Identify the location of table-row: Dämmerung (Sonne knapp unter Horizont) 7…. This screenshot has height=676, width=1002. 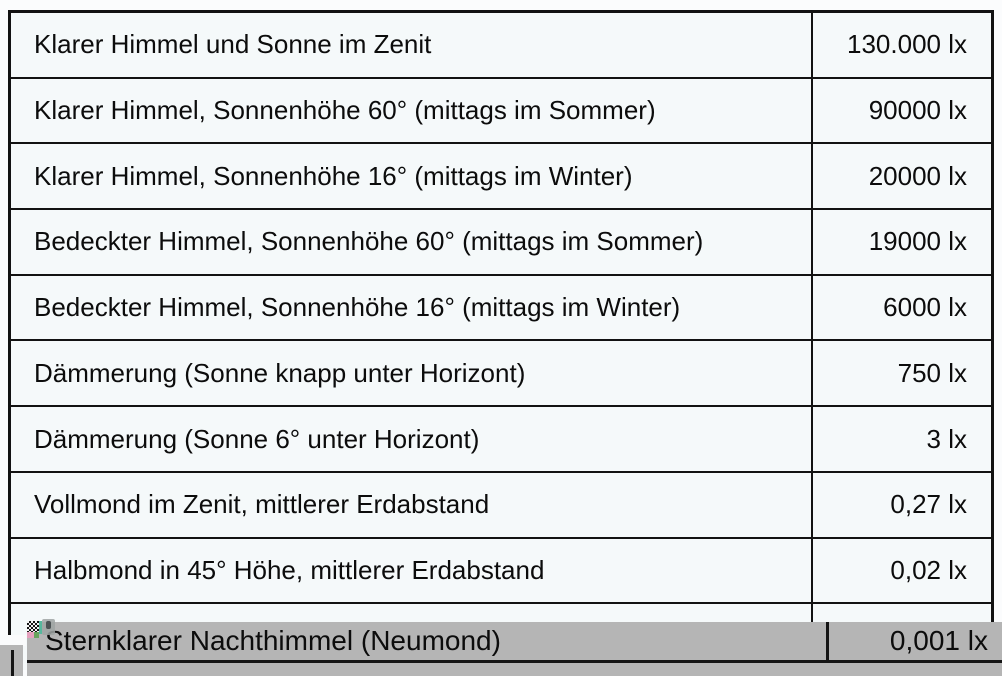
(501, 374).